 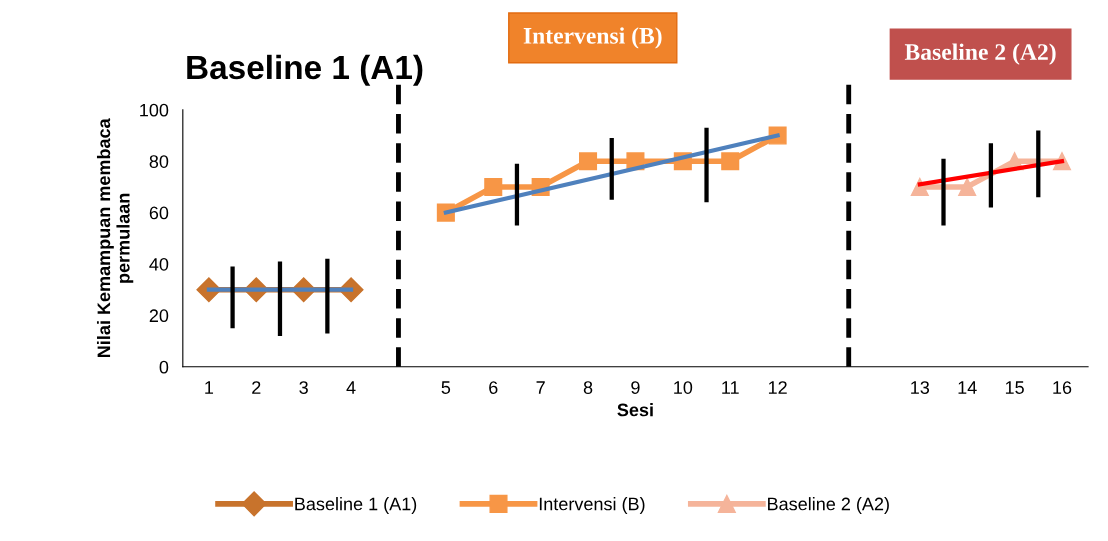 What do you see at coordinates (446, 387) in the screenshot?
I see `x-tick-label: 5` at bounding box center [446, 387].